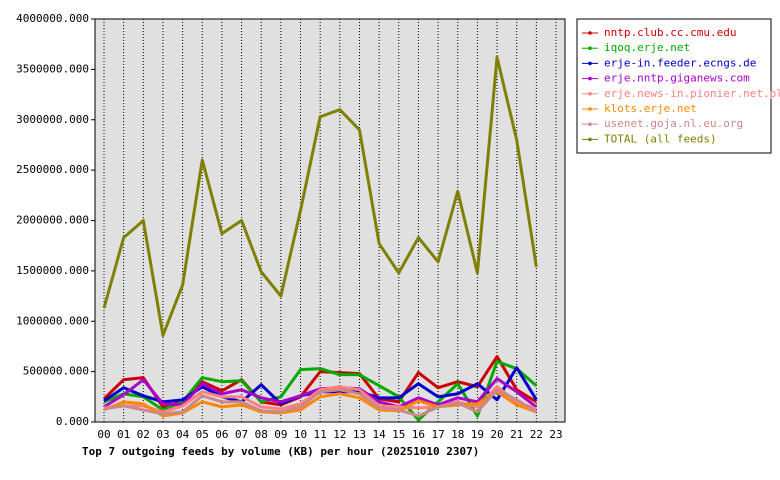 The image size is (780, 480). Describe the element at coordinates (52, 220) in the screenshot. I see `y-tick-label: 2000000.000` at that location.